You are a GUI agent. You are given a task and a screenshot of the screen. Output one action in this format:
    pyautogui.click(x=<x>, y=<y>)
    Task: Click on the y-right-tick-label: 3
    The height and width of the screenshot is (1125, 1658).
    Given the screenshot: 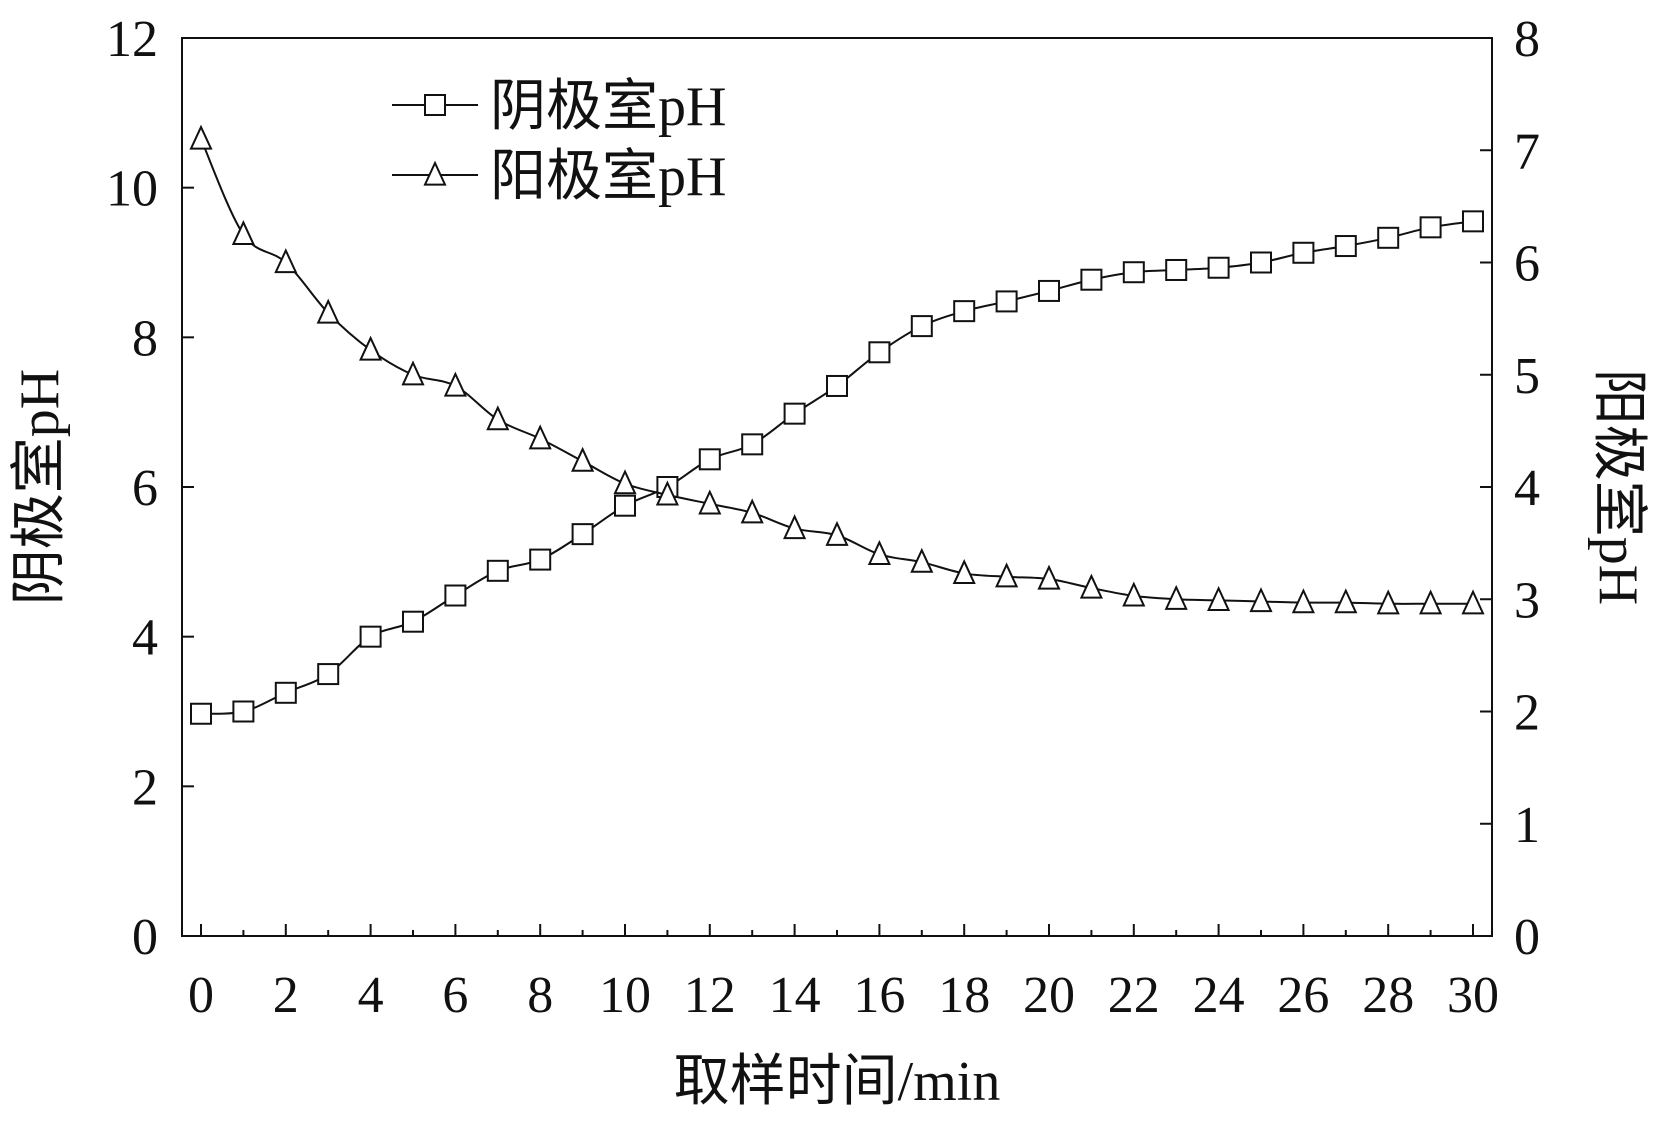 What is the action you would take?
    pyautogui.click(x=1527, y=600)
    